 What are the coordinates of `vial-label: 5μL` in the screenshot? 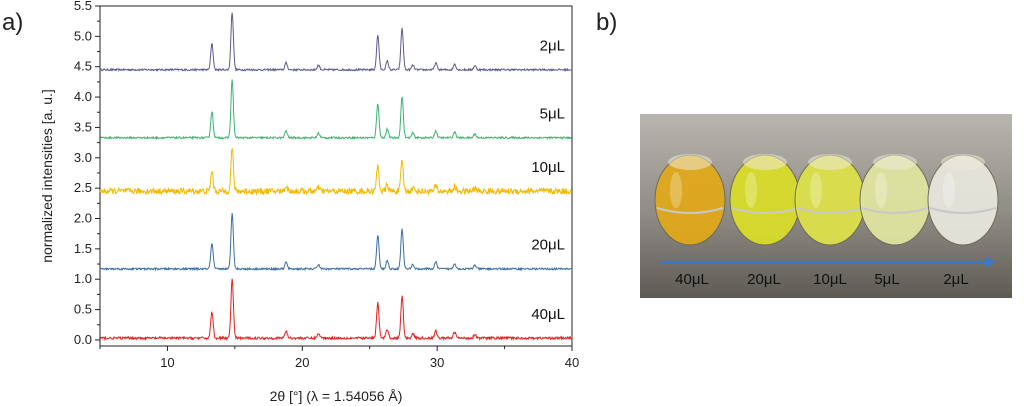 It's located at (886, 279).